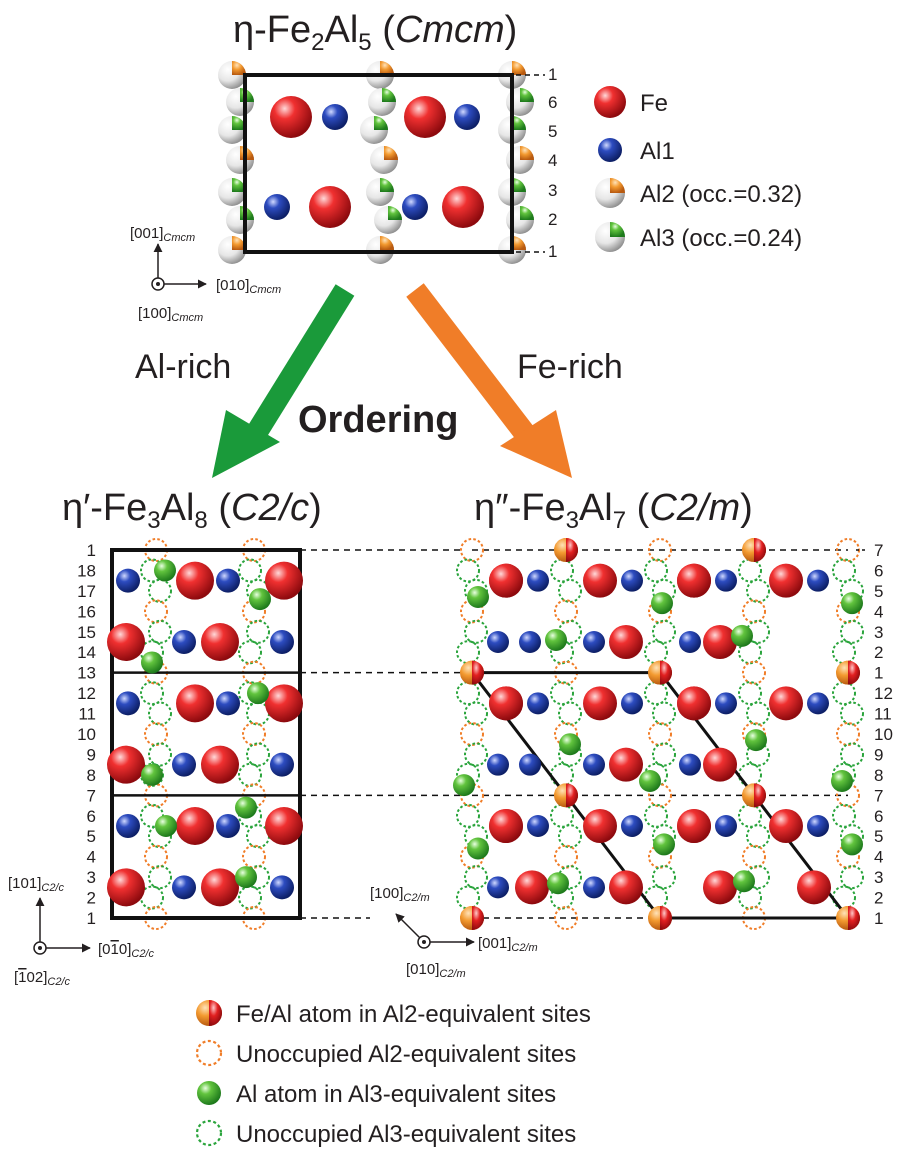 This screenshot has width=900, height=1155. Describe the element at coordinates (721, 194) in the screenshot. I see `legend-al2-label: Al2 (occ.=0.32)` at that location.